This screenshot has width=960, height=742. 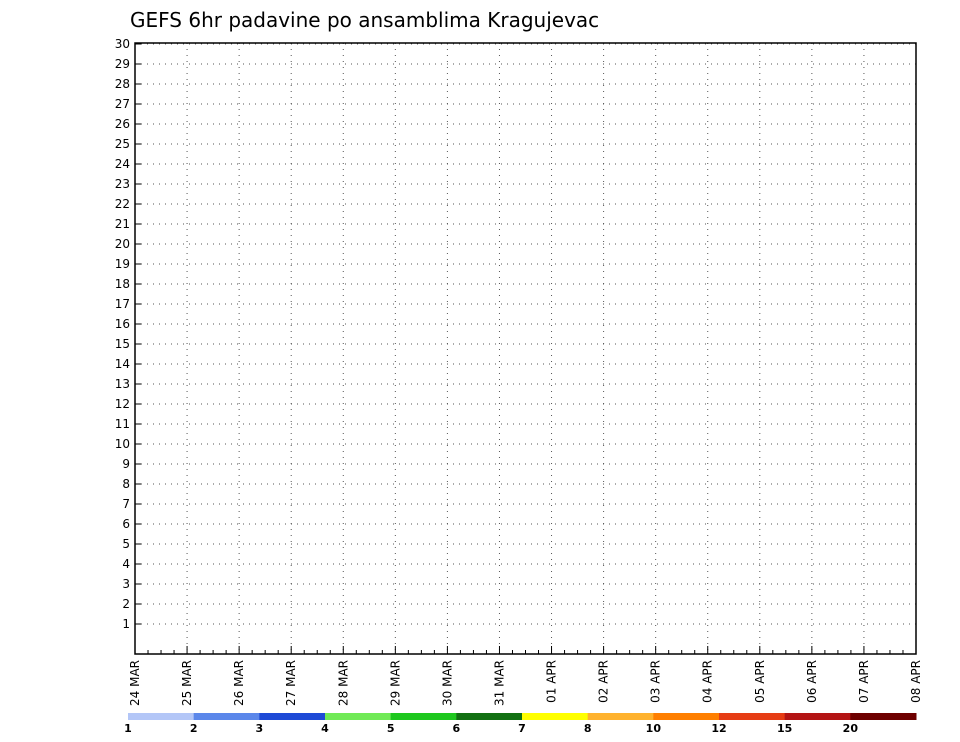 I want to click on y-tick-label: 8, so click(x=126, y=484).